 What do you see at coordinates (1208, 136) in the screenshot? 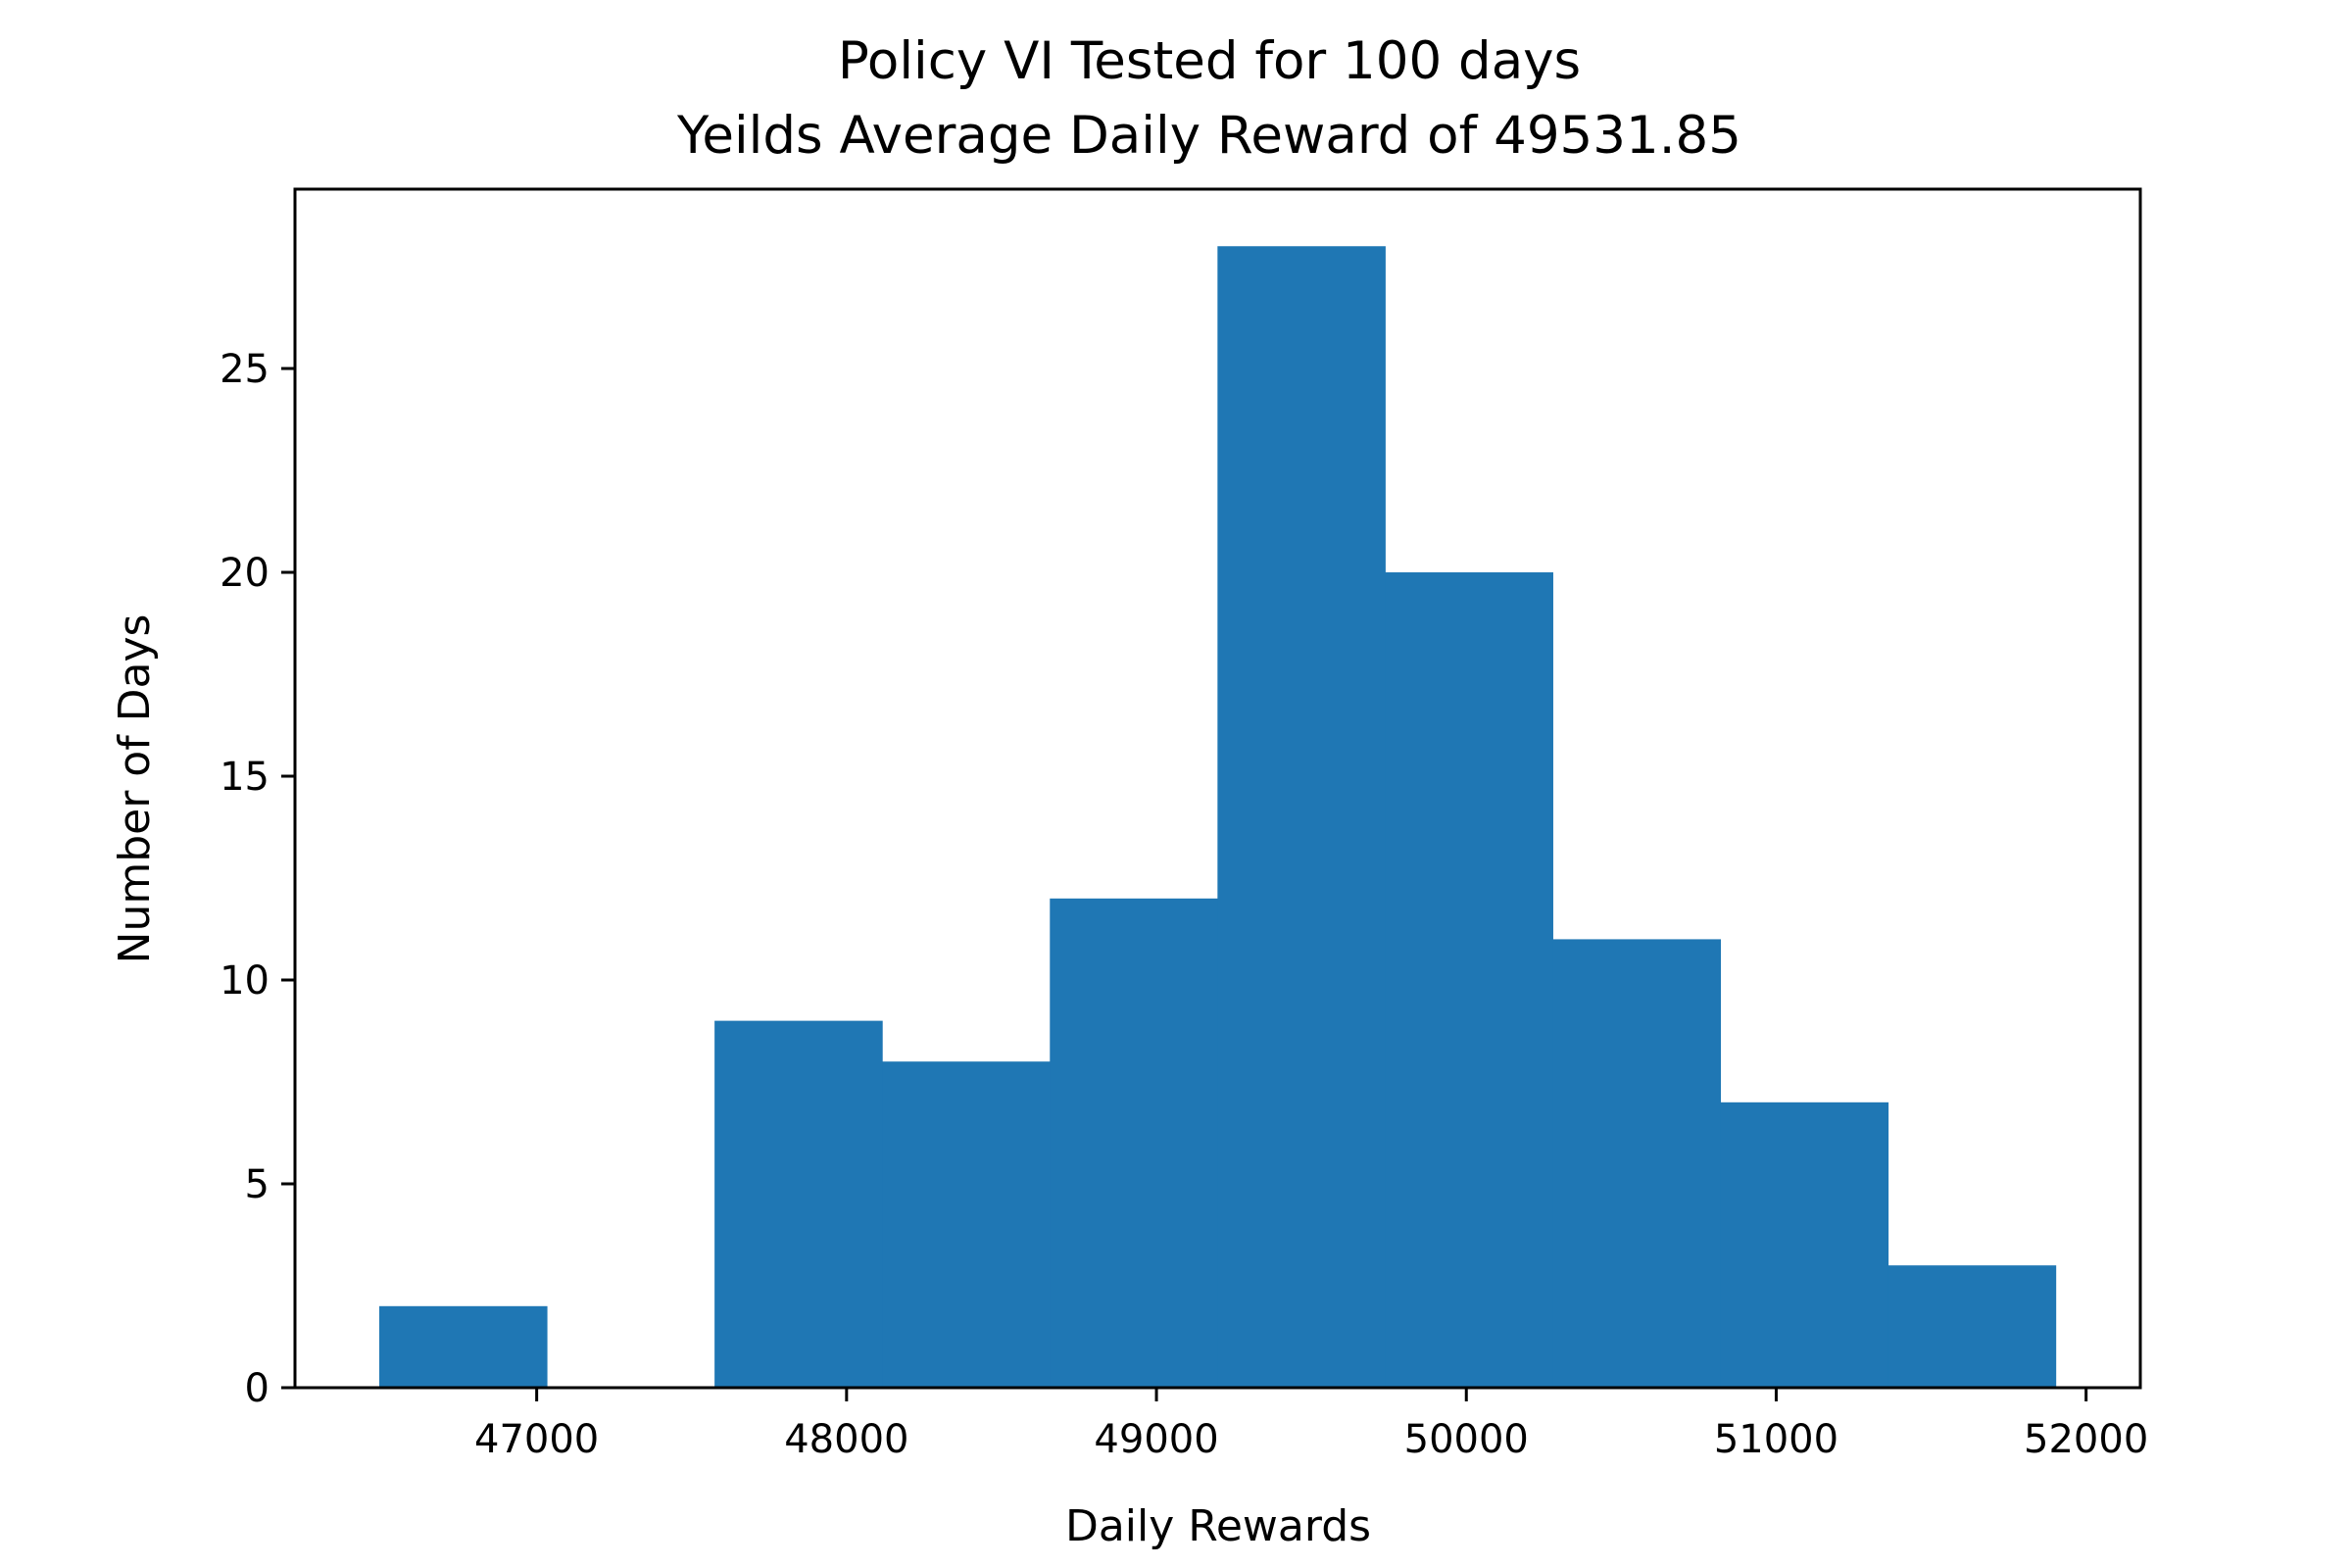
I see `chart-subtitle: Yeilds Average Daily Reward of 49531.85` at bounding box center [1208, 136].